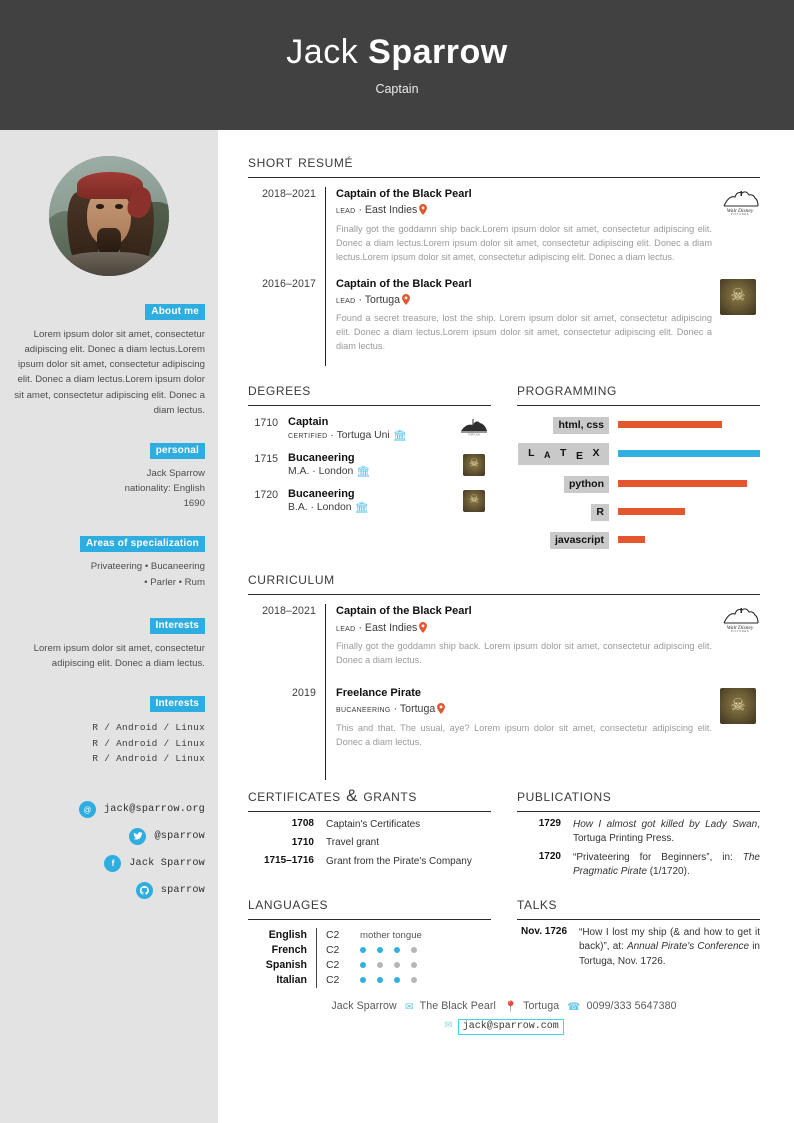 The image size is (794, 1123). I want to click on social-link-facebook: Jack Sparrow, so click(109, 863).